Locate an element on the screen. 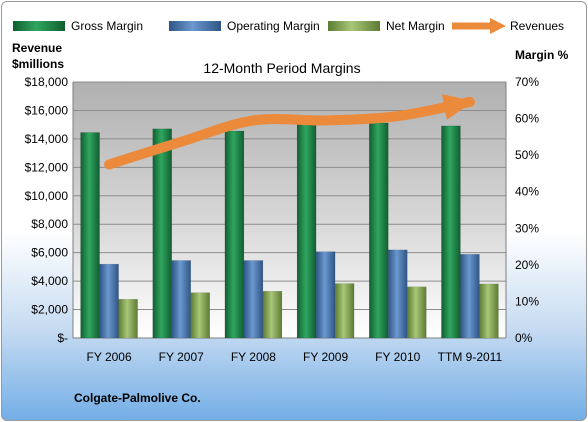 Image resolution: width=588 pixels, height=422 pixels. x-tick-label: FY 2010 is located at coordinates (397, 357).